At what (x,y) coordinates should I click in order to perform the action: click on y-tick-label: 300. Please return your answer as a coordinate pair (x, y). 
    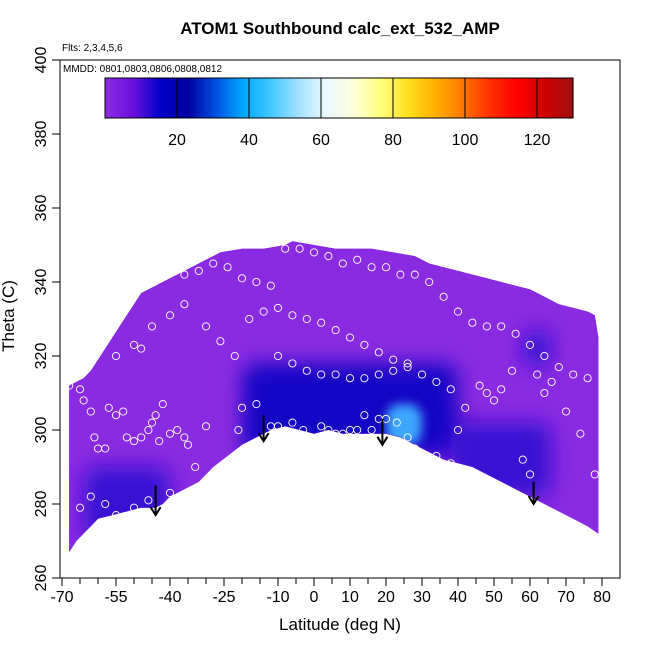
    Looking at the image, I should click on (41, 430).